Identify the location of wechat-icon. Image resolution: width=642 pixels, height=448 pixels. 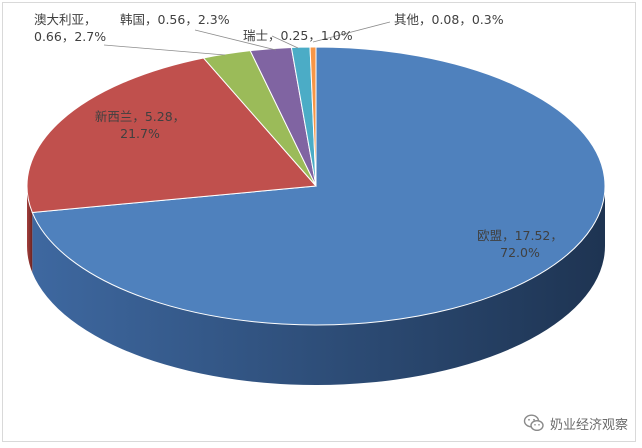
(533, 423).